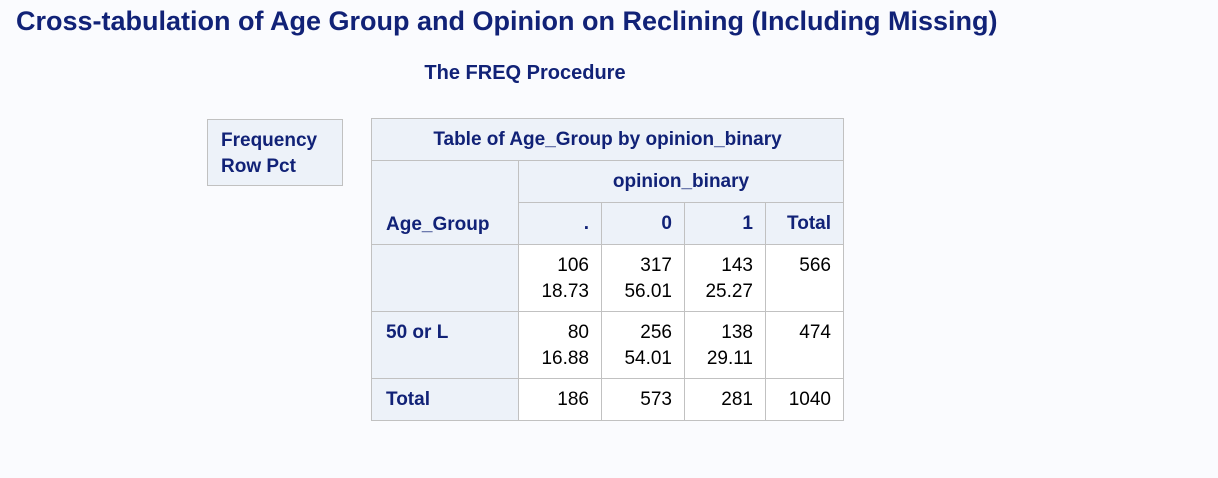  What do you see at coordinates (815, 265) in the screenshot?
I see `cell-frequency: 566` at bounding box center [815, 265].